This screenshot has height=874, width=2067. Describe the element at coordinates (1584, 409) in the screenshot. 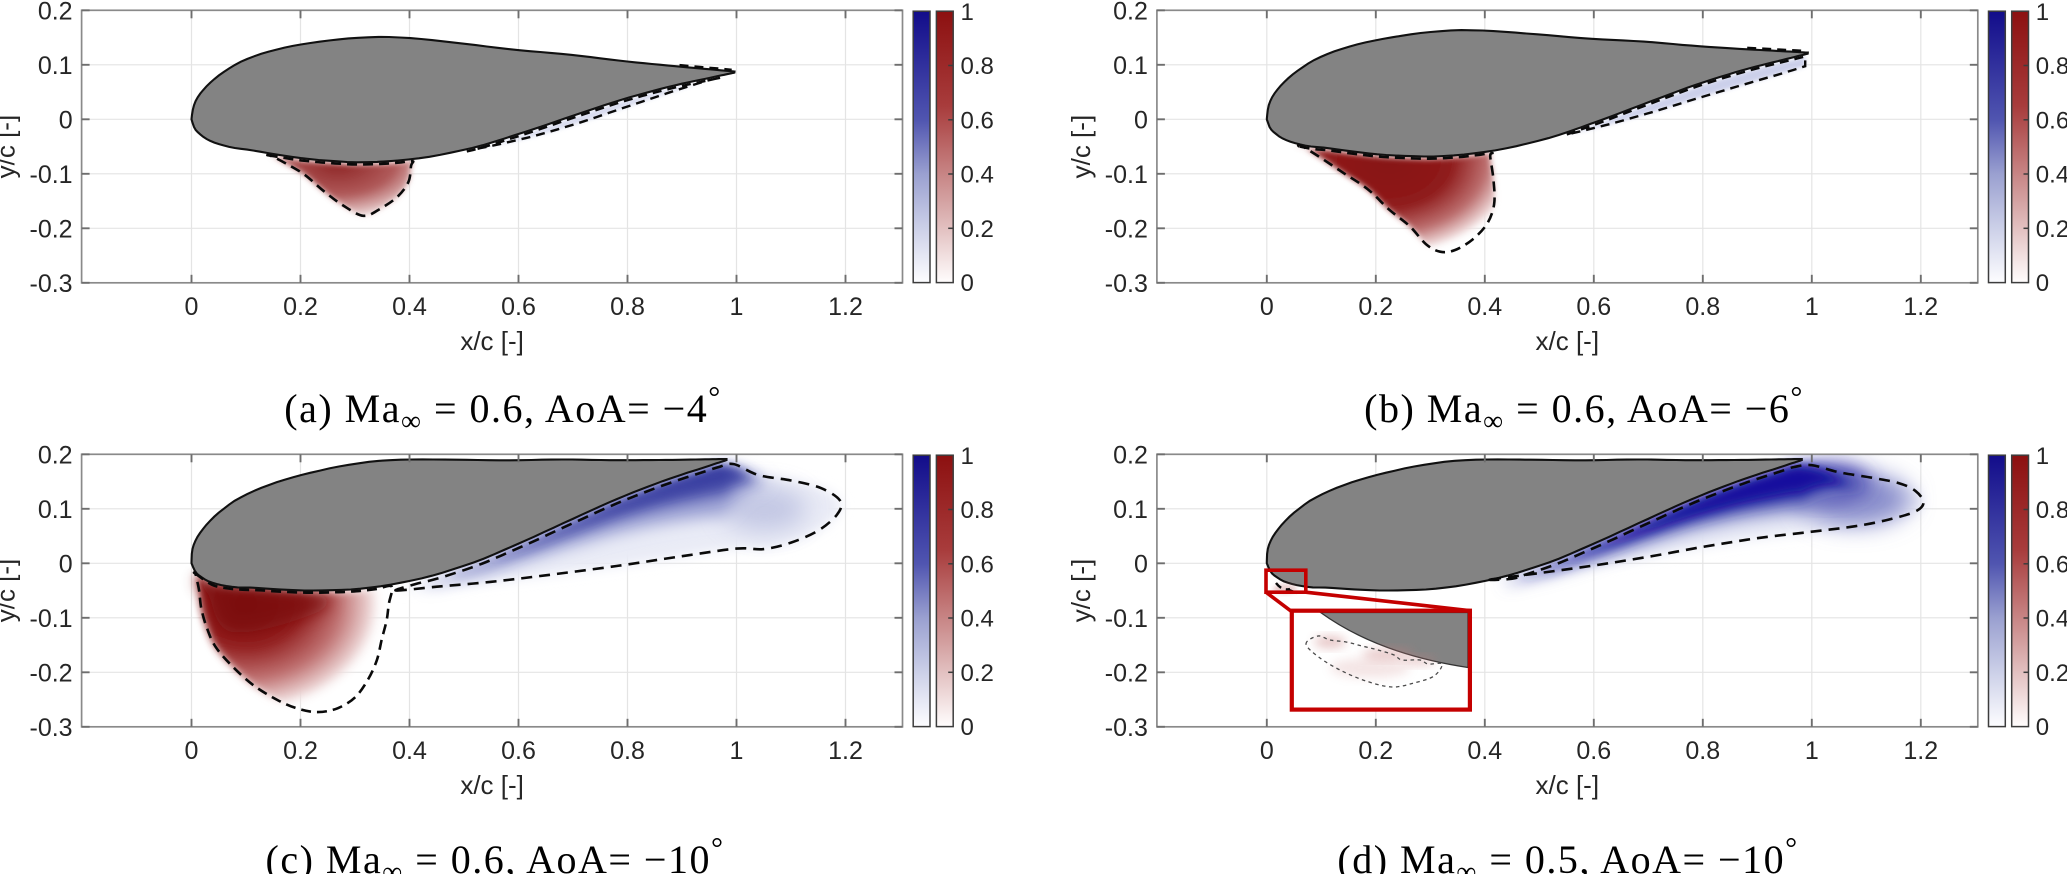

I see `svg-text: (b) Ma∞ = 0.6, AoA= −6°` at that location.